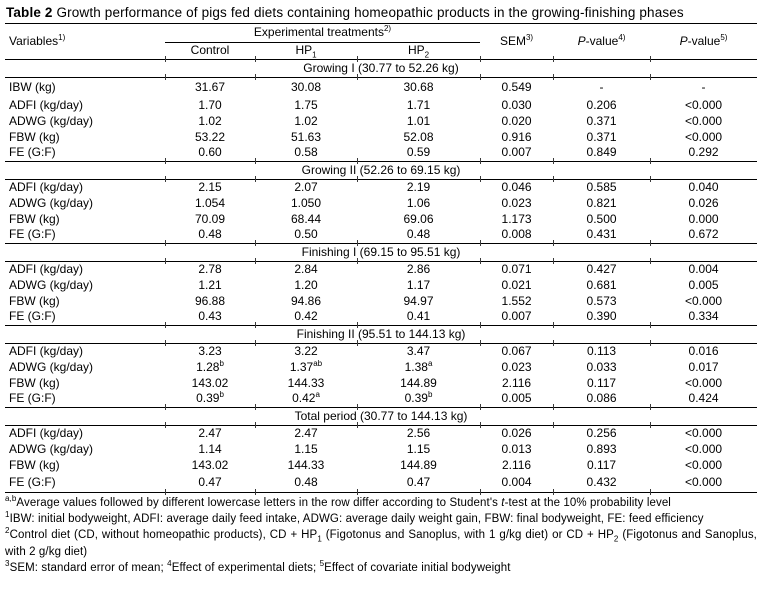 The width and height of the screenshot is (762, 603). What do you see at coordinates (210, 202) in the screenshot?
I see `cell-control: 1.054` at bounding box center [210, 202].